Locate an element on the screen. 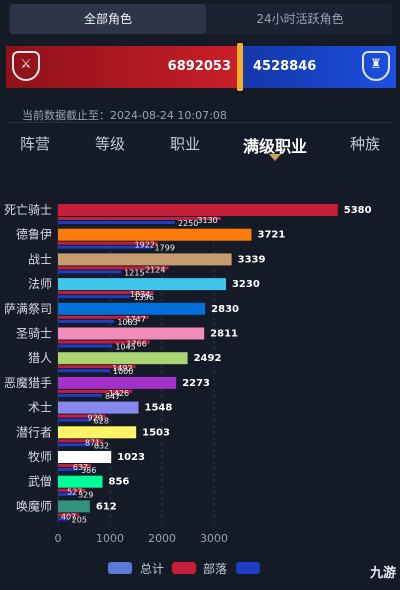 This screenshot has height=590, width=400. value-label-horde: 1922 is located at coordinates (145, 245).